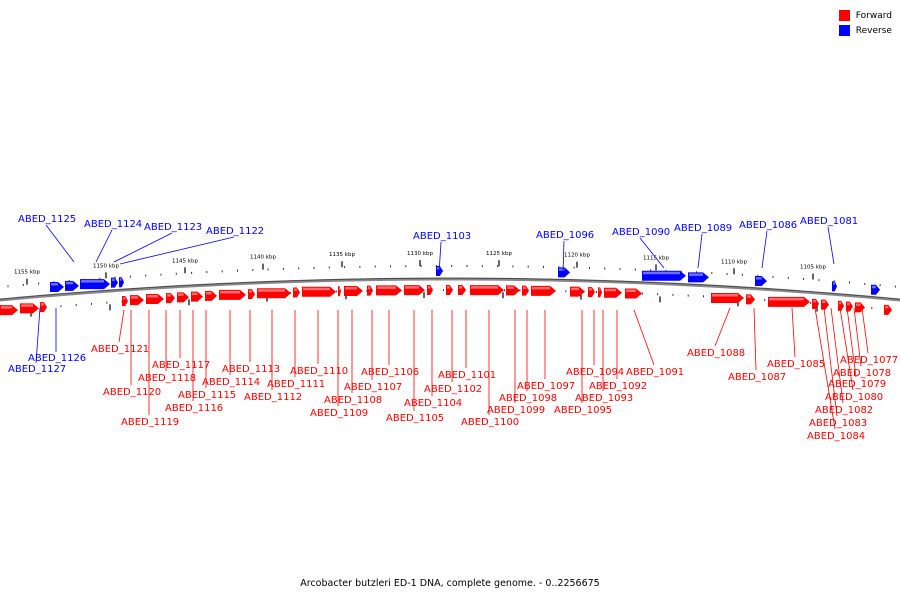 Image resolution: width=900 pixels, height=600 pixels. I want to click on forward-gene-label: ABED_1120, so click(132, 392).